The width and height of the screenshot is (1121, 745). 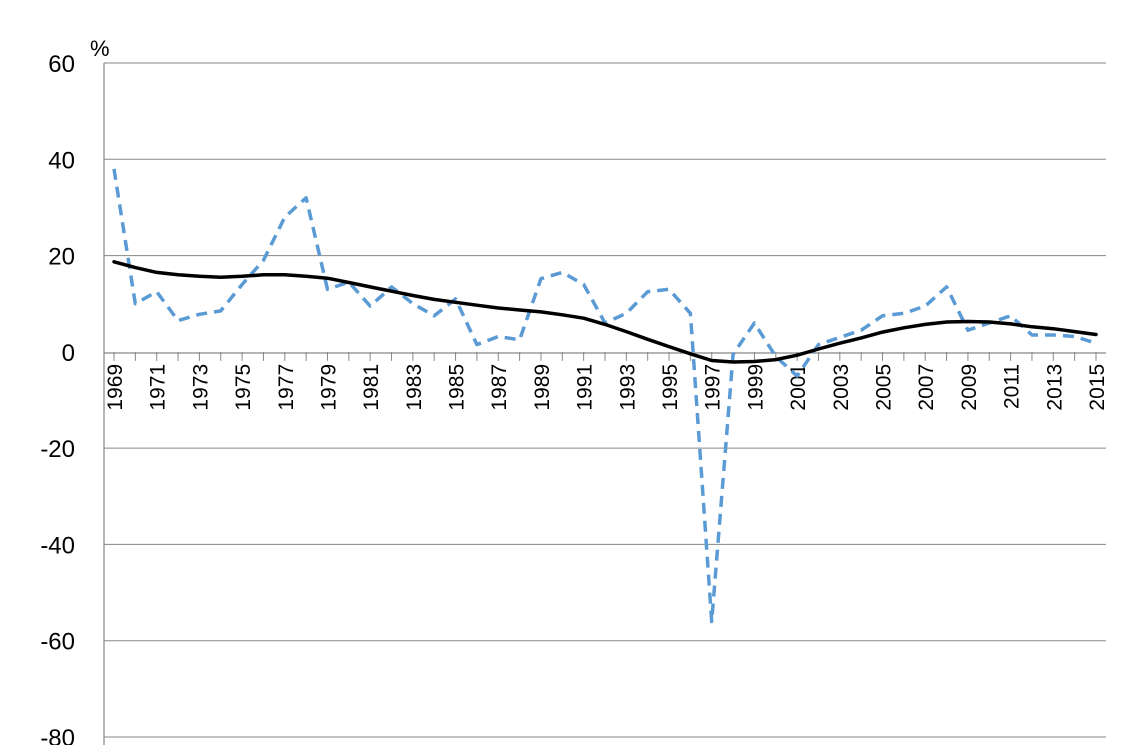 I want to click on x-tick-label: 1971, so click(x=158, y=387).